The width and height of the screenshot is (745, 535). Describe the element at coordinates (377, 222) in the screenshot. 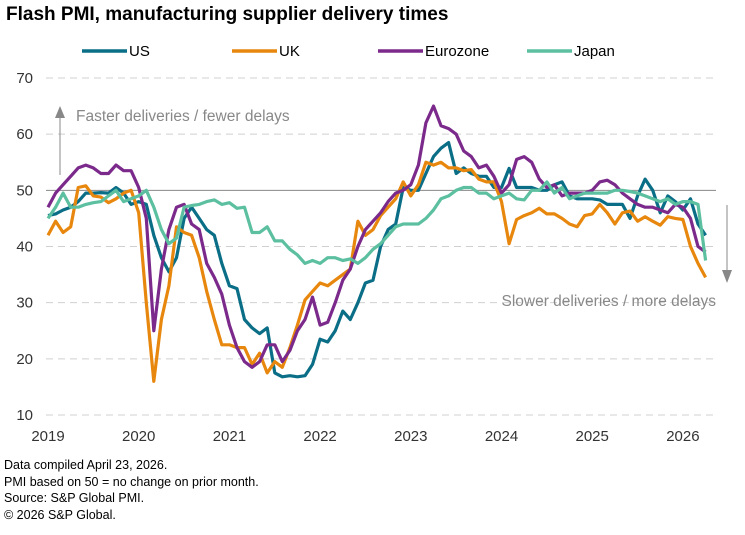

I see `series-line-japan` at that location.